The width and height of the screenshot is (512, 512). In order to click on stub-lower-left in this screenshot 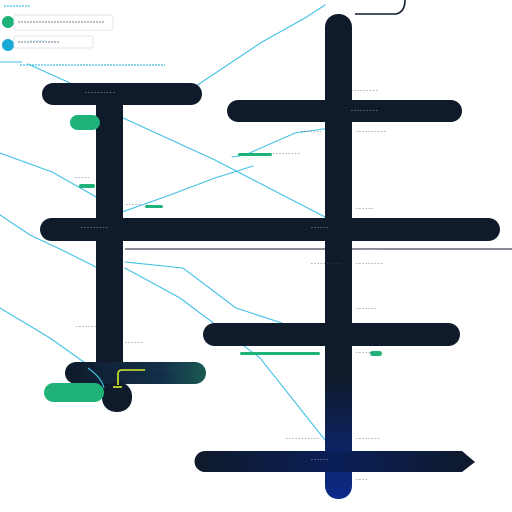, I will do `click(117, 397)`.